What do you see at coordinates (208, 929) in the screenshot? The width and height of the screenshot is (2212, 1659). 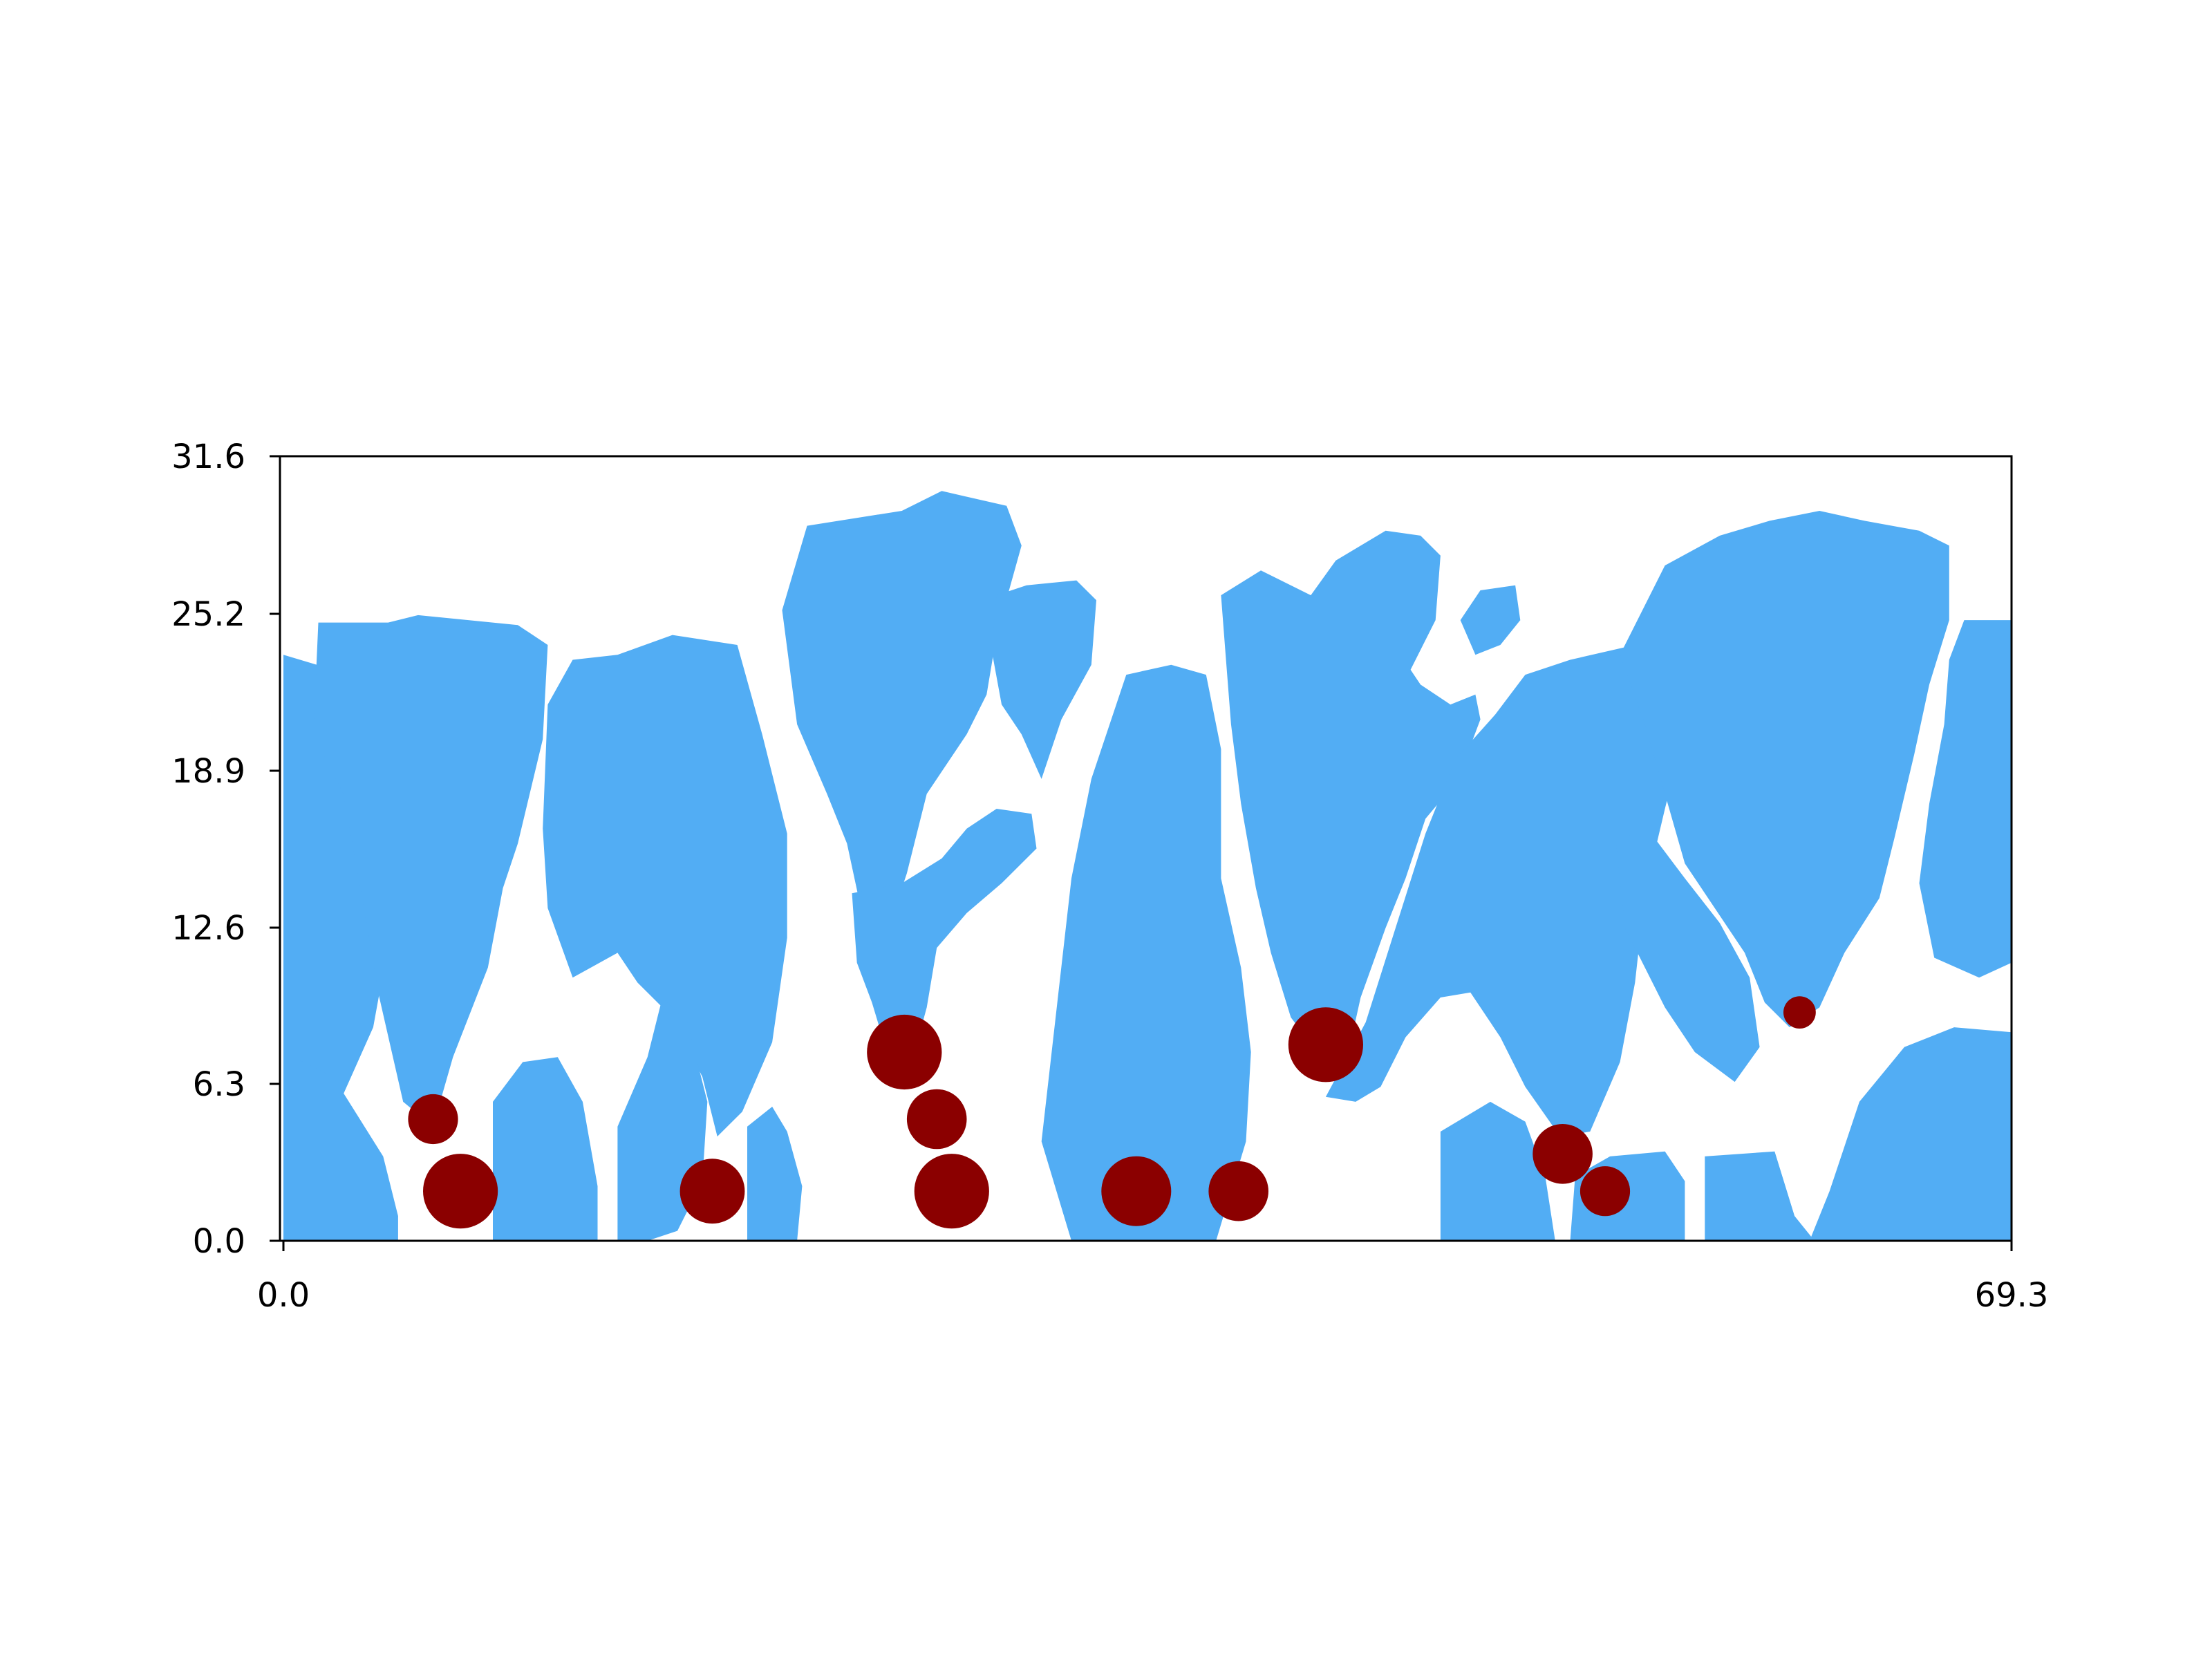 I see `y-tick-label: 12.6` at bounding box center [208, 929].